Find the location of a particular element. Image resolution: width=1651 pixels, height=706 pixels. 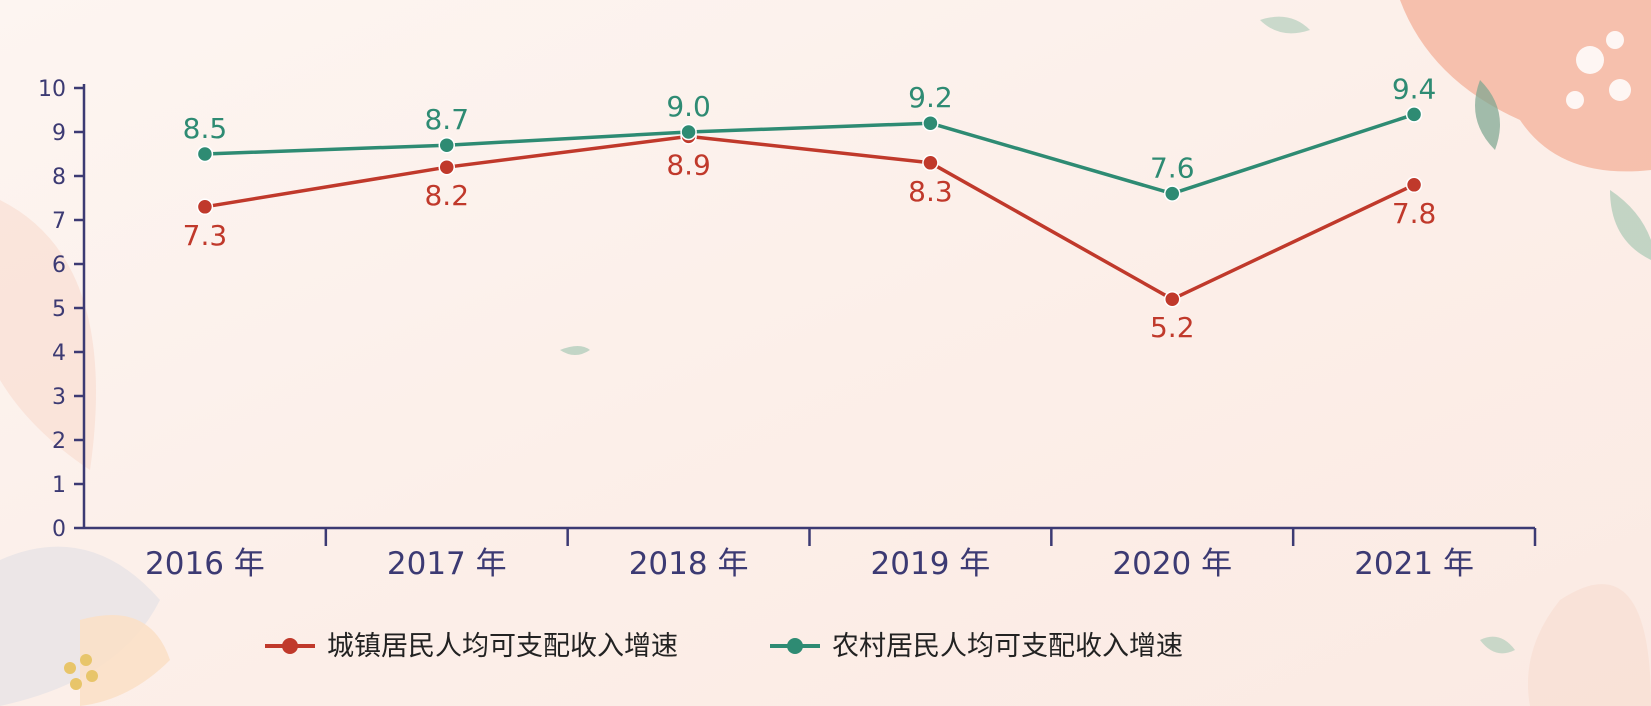

data-label: 7.3 is located at coordinates (205, 235).